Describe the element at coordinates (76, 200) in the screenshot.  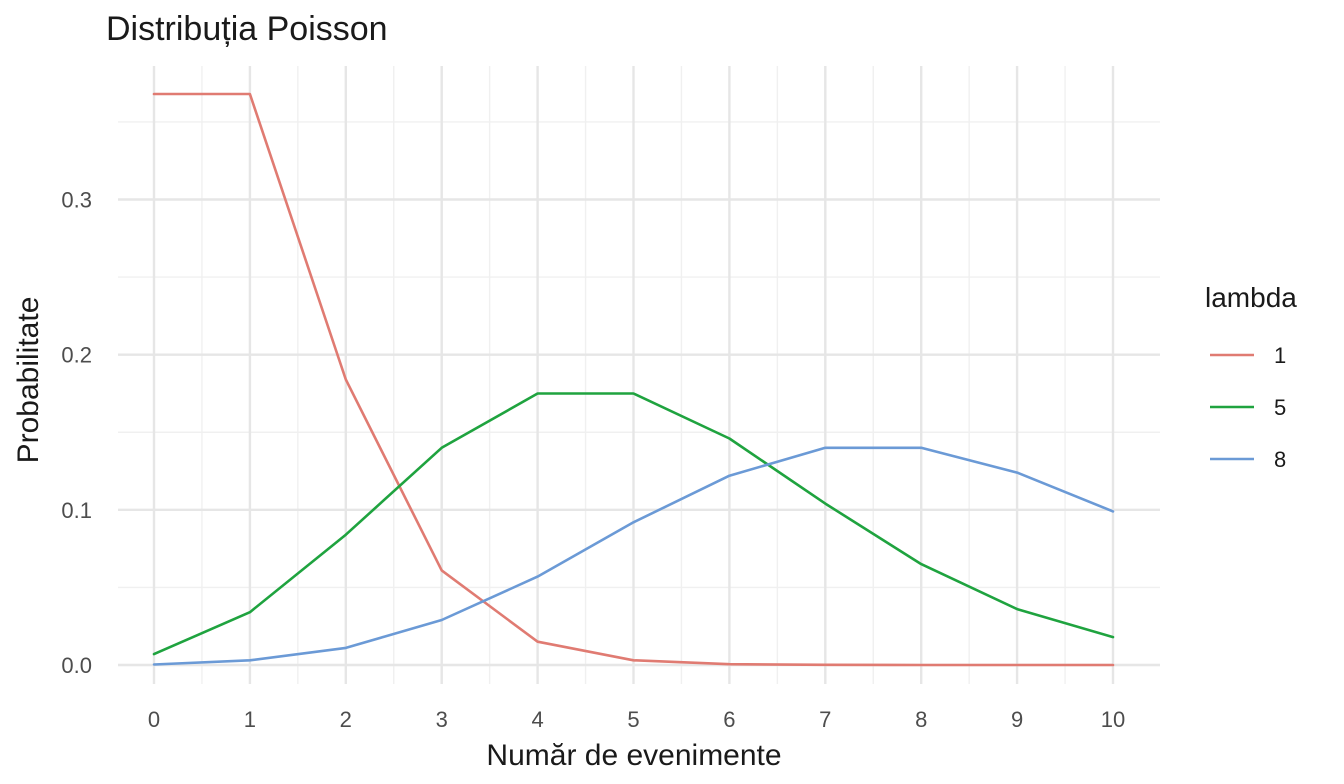
I see `y-tick-label: 0.3` at that location.